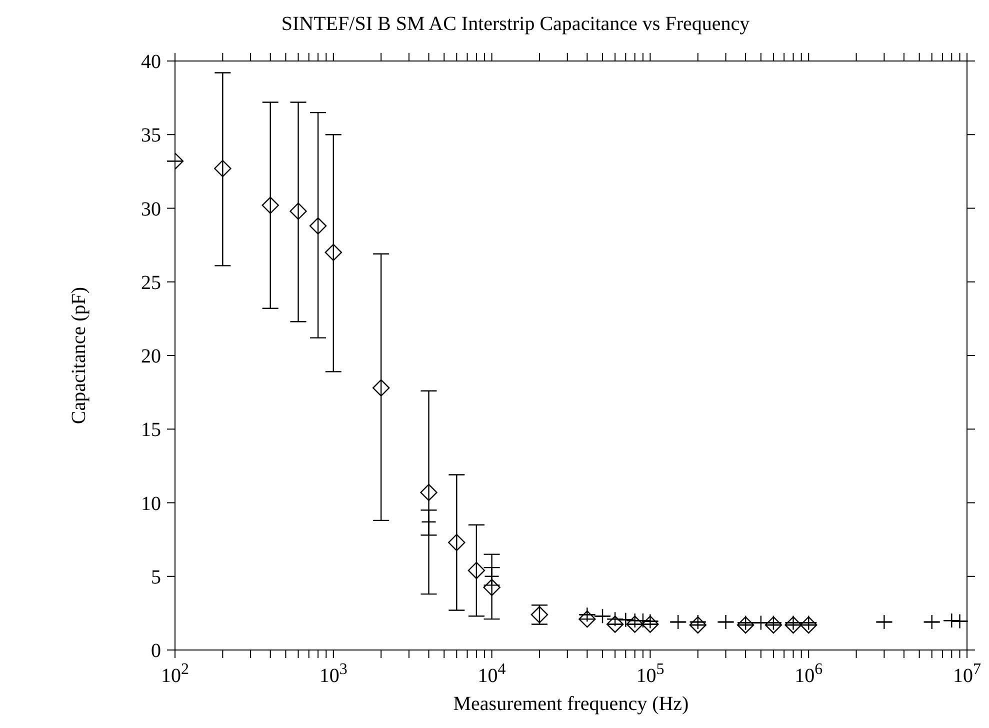  I want to click on y-tick-label: 20, so click(151, 357).